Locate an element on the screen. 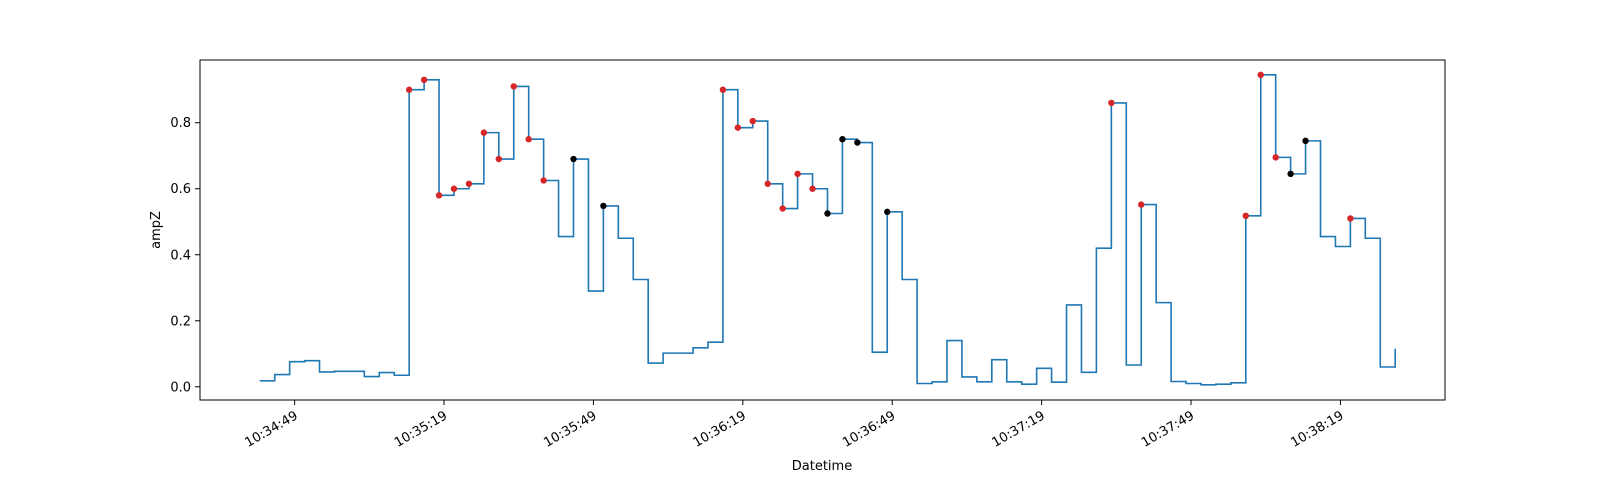  y-tick-label: 0.4 is located at coordinates (180, 255).